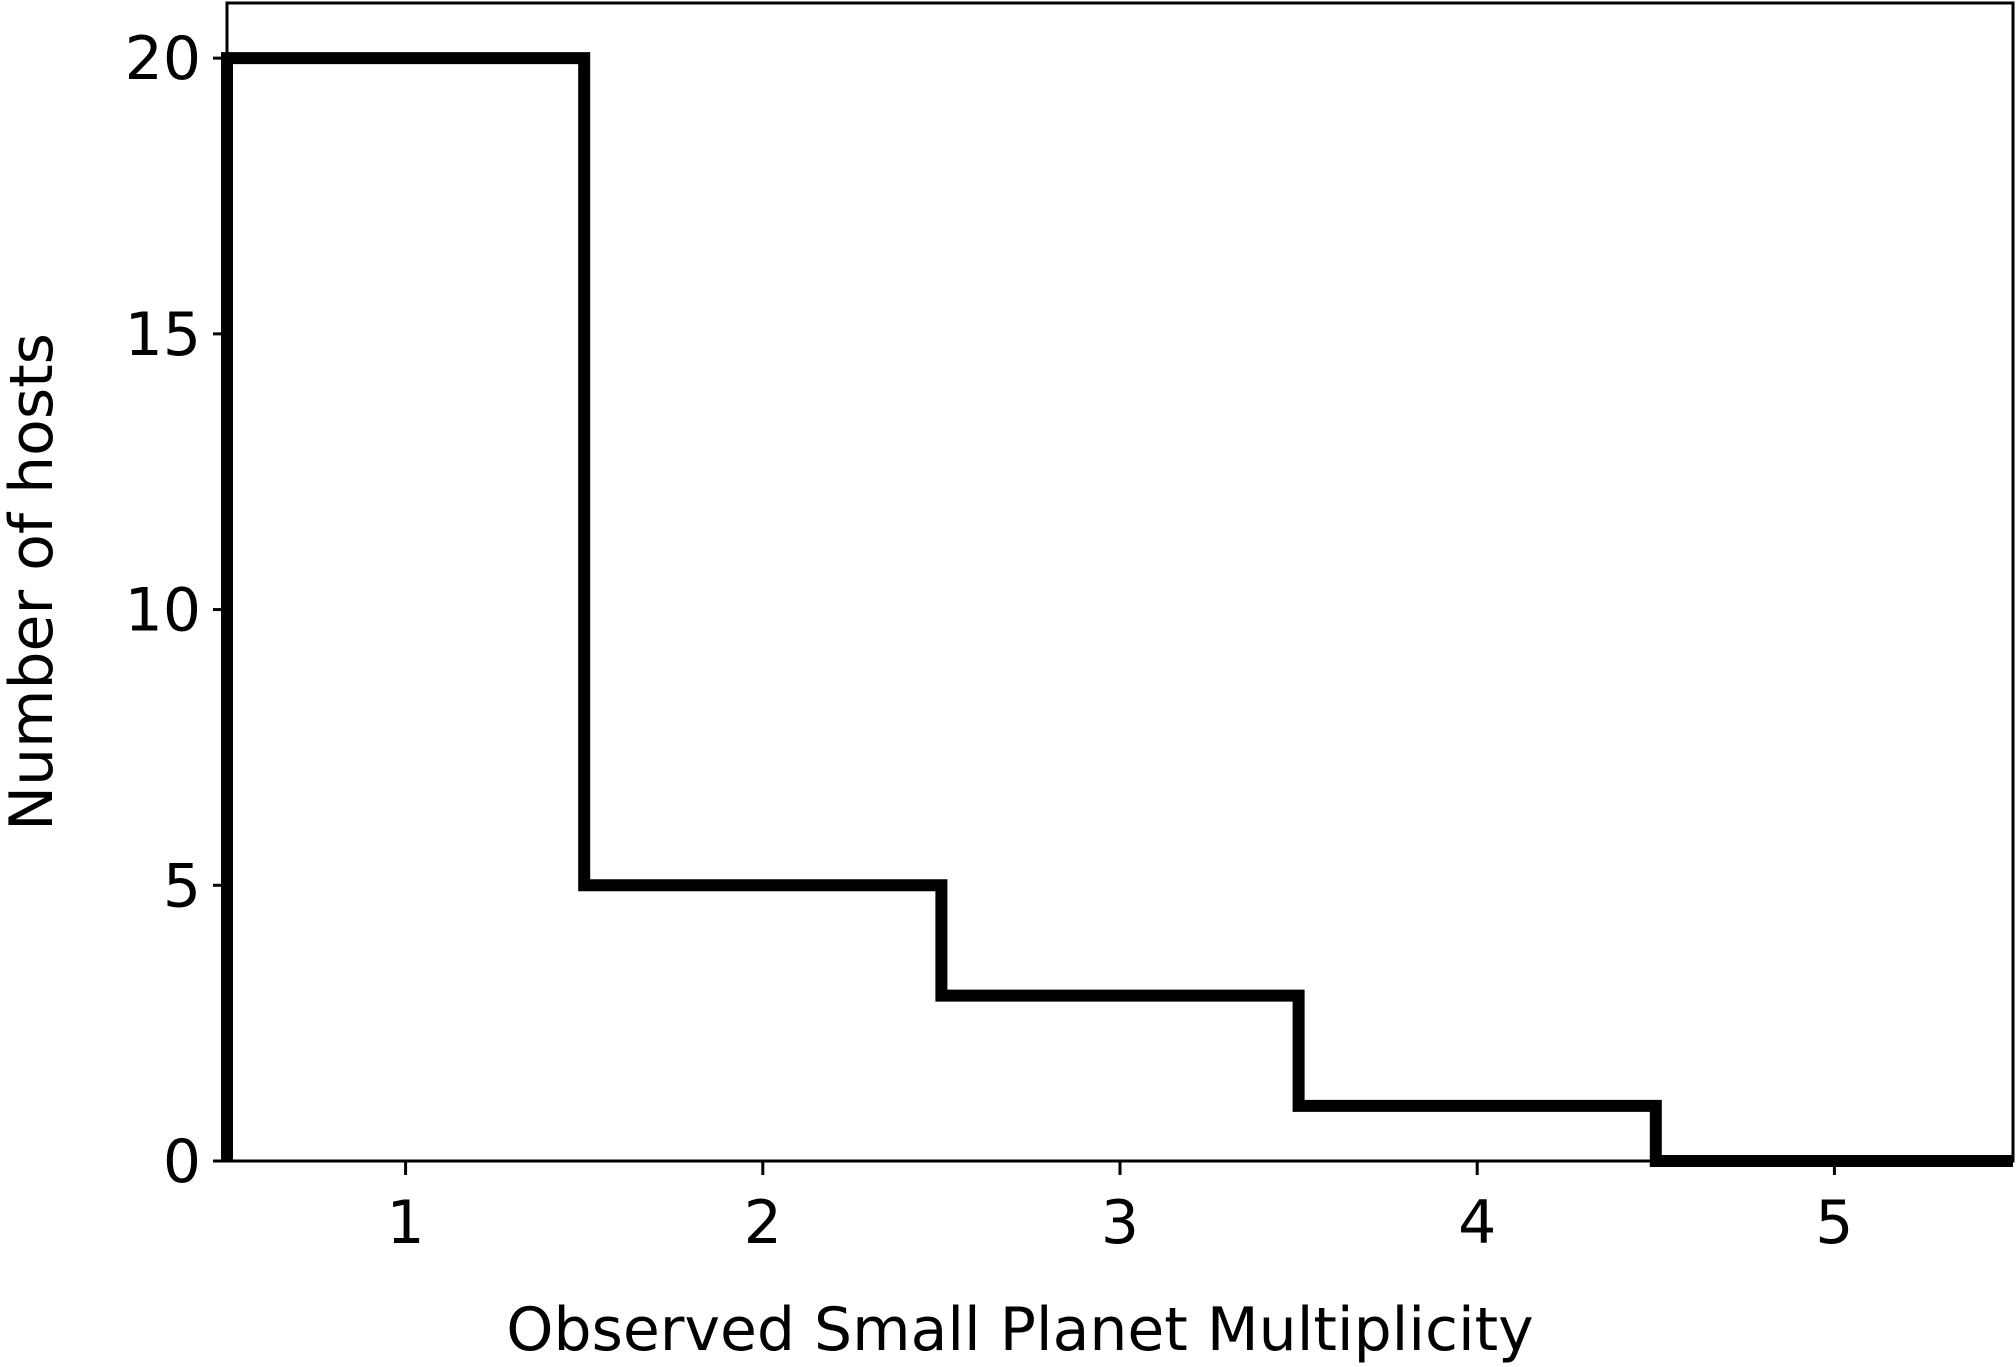  Describe the element at coordinates (1834, 1223) in the screenshot. I see `x-tick-label: 5` at that location.